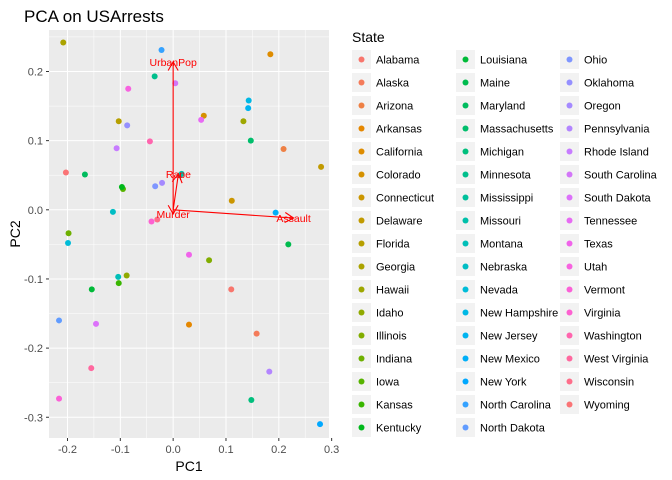  I want to click on arrow-label-urbanpop: UrbanPop, so click(173, 63).